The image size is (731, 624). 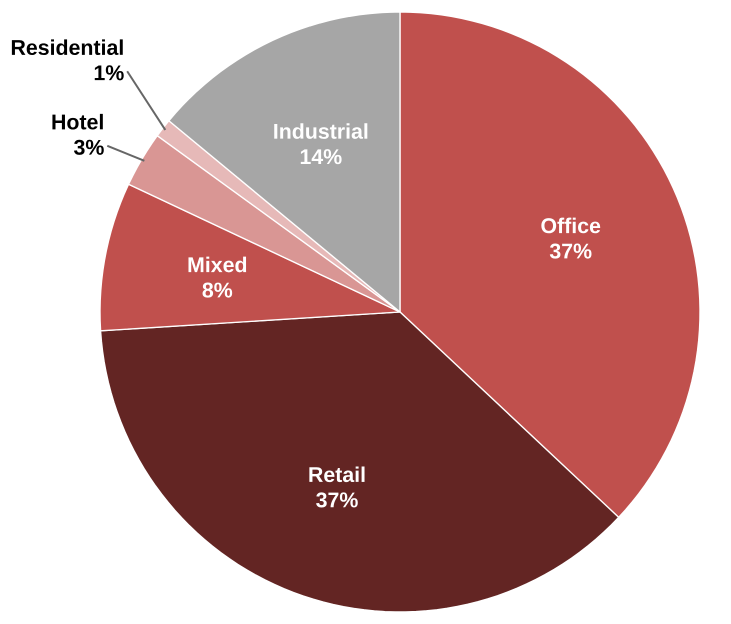 I want to click on data-label: 14%, so click(x=321, y=156).